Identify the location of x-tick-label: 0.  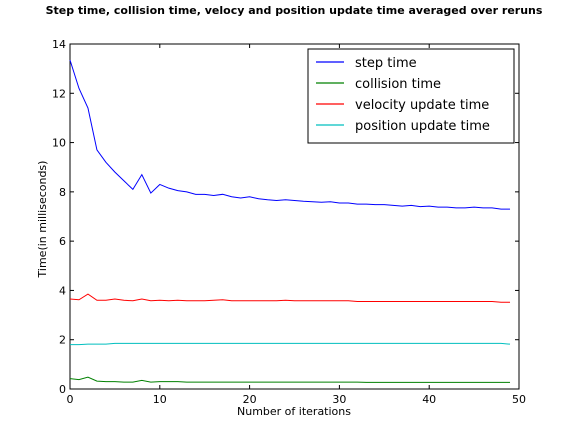
(70, 399).